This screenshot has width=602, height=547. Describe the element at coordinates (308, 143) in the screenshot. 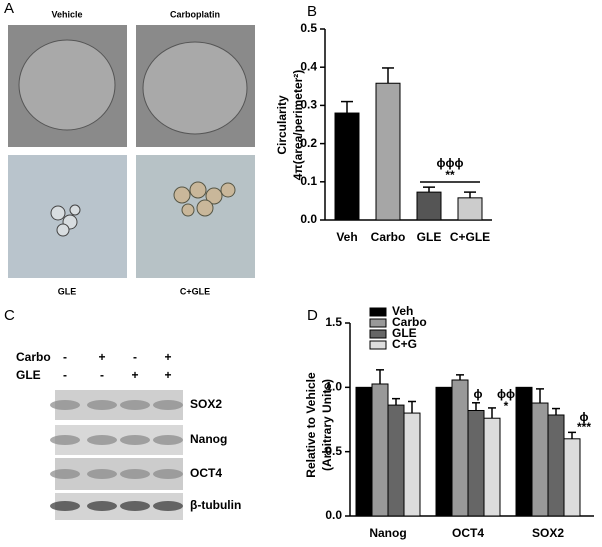

I see `y-tick-label: 0.2` at that location.